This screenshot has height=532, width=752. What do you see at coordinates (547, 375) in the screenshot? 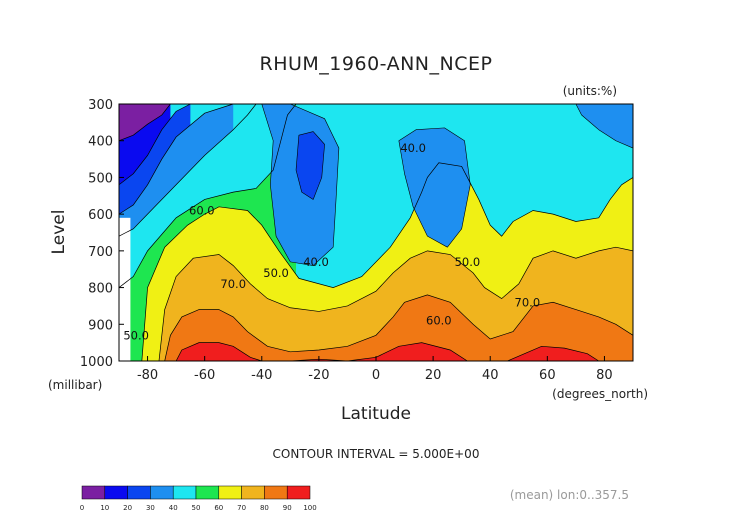
I see `x-tick-label: 60` at bounding box center [547, 375].